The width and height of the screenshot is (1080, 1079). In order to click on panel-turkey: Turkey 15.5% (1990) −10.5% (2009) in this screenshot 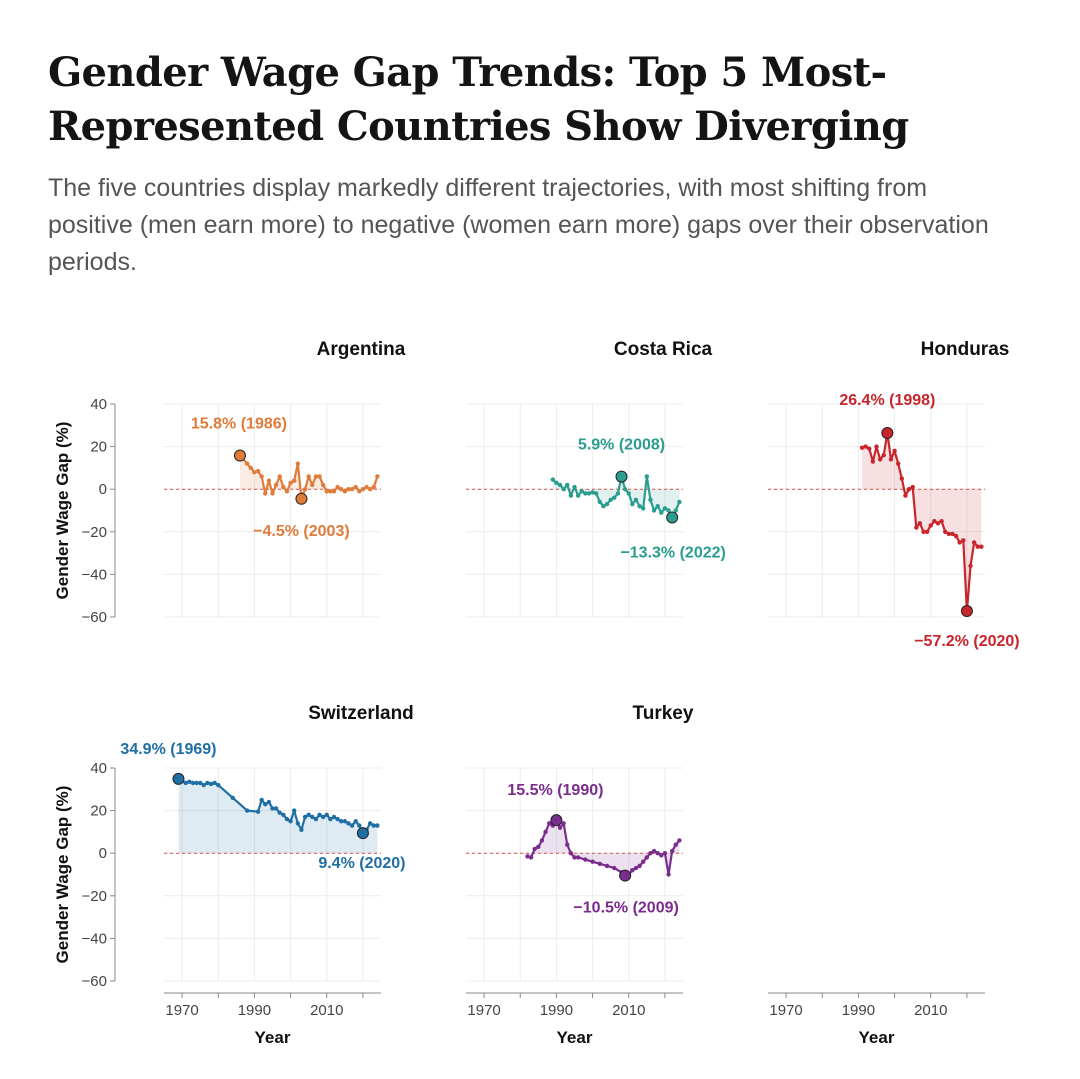, I will do `click(580, 810)`.